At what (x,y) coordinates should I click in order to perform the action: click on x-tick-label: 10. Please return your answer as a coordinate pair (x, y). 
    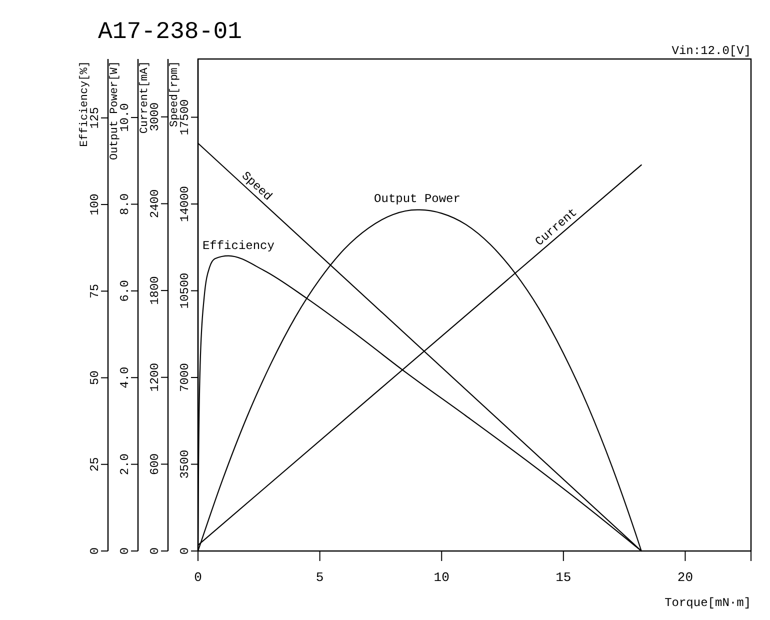
    Looking at the image, I should click on (442, 577).